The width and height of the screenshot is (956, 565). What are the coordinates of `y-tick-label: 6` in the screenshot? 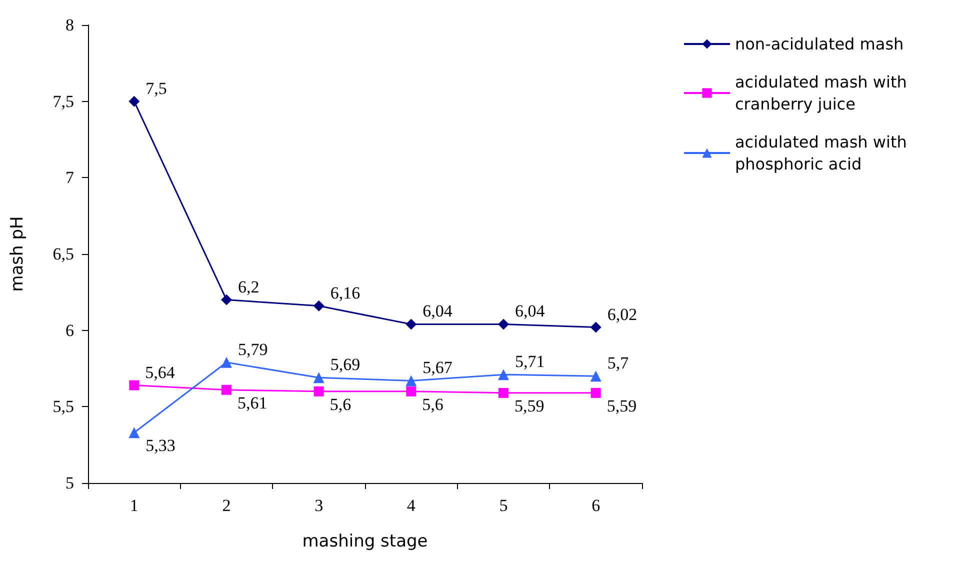 It's located at (70, 330).